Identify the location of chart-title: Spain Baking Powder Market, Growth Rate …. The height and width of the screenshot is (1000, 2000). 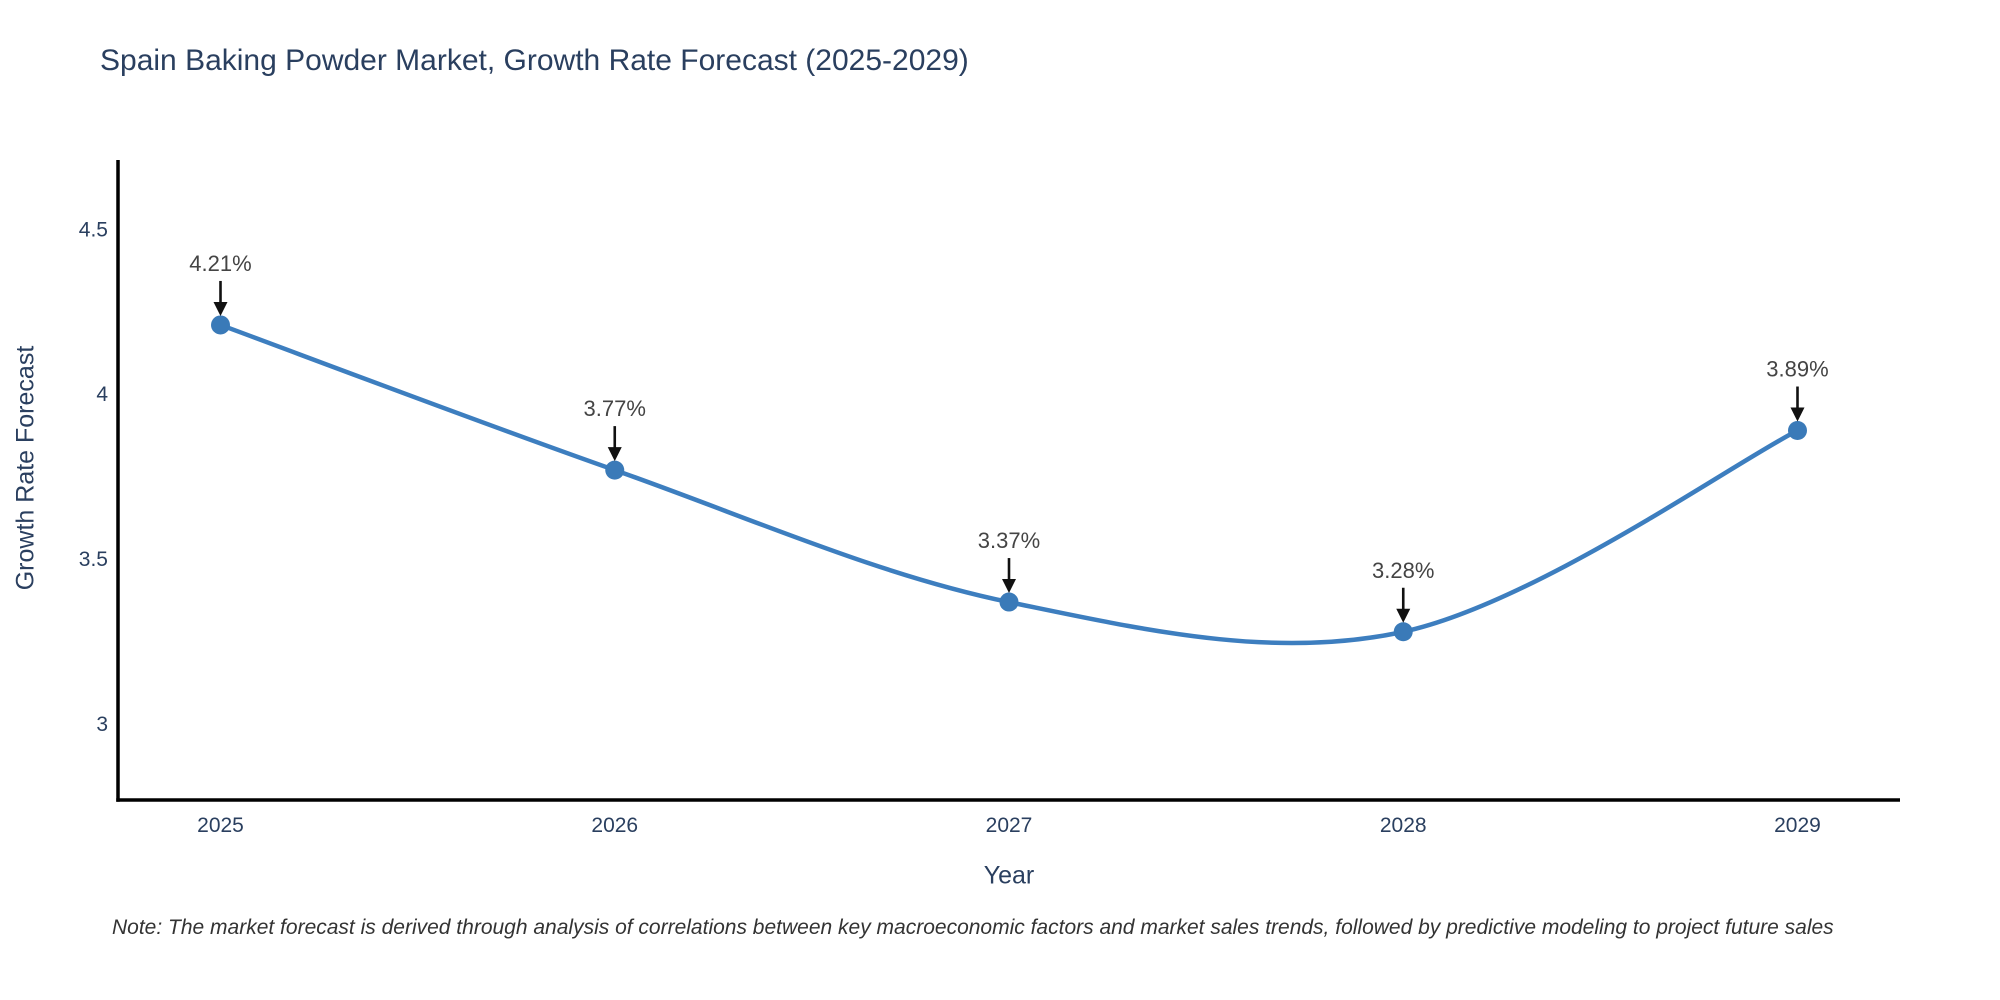
(534, 60).